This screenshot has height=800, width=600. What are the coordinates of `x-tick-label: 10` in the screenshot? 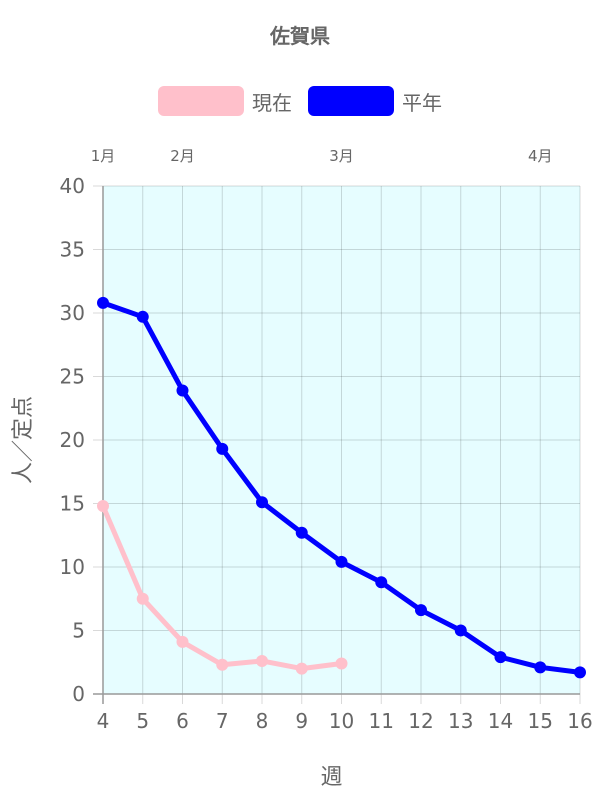 It's located at (341, 721).